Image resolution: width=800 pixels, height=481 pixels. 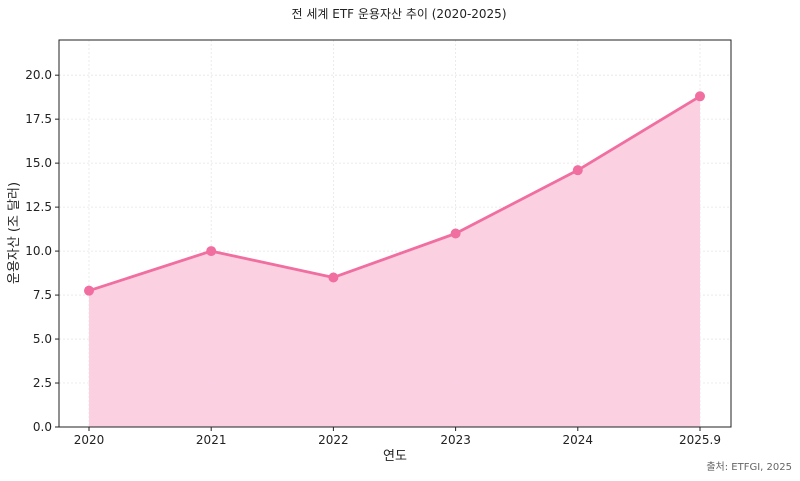 What do you see at coordinates (398, 14) in the screenshot?
I see `chart-title: 전 세계 ETF 운용자산 추이 (2020-2025)` at bounding box center [398, 14].